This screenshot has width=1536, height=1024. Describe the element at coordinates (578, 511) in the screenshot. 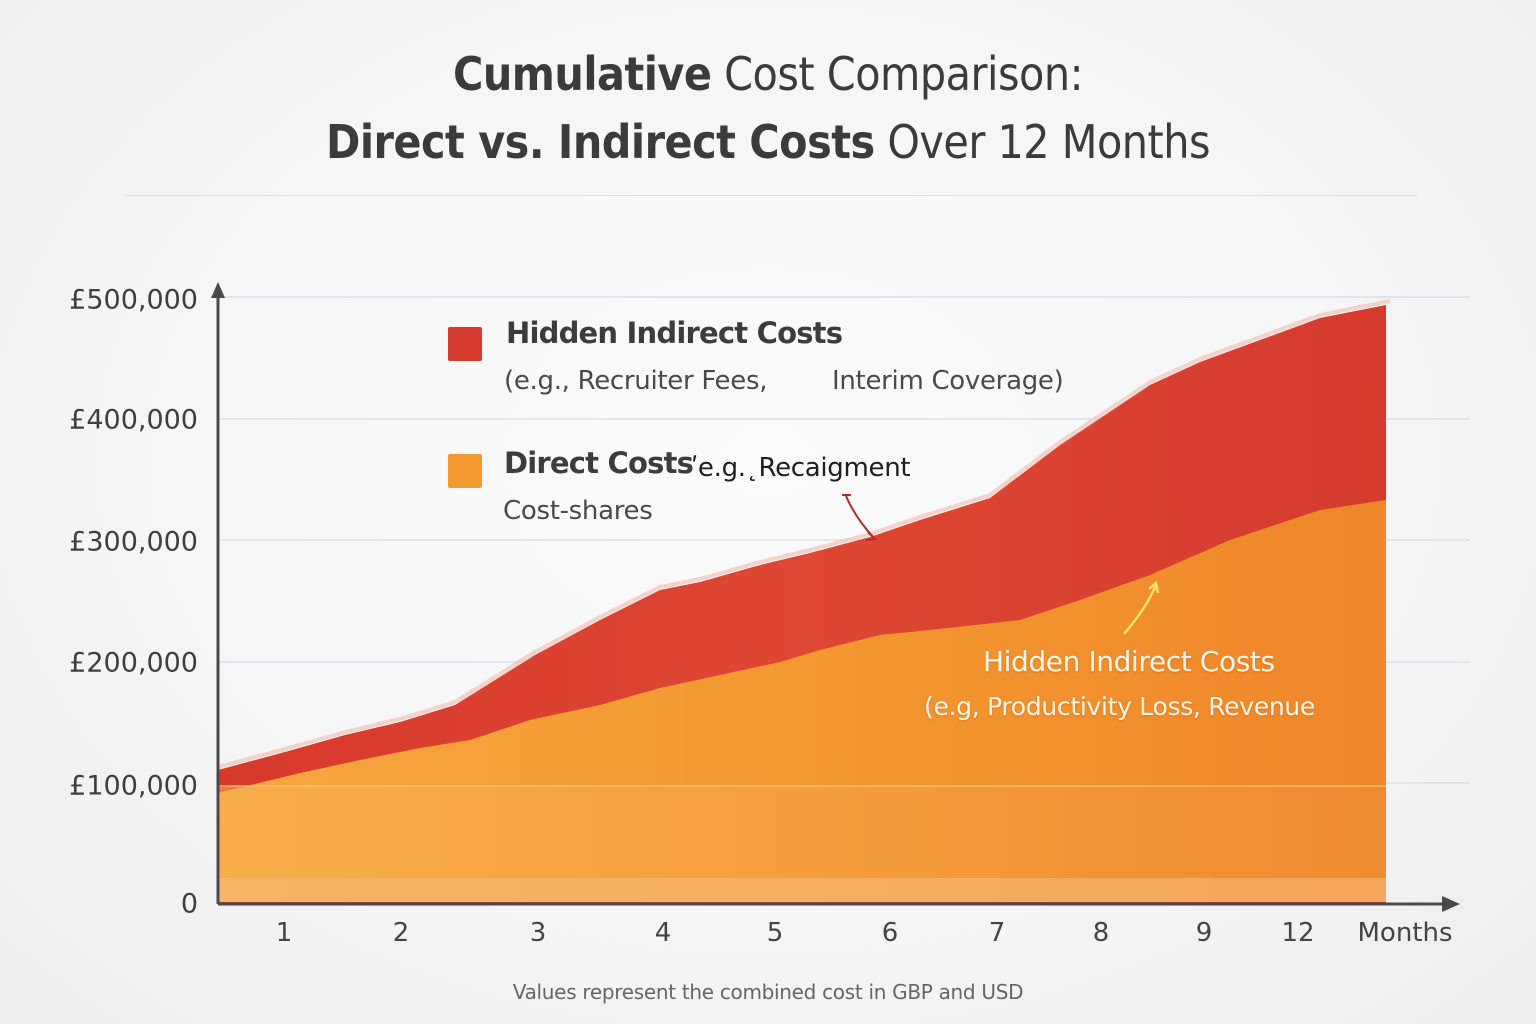

I see `legend-sub-direct: Cost-shares` at that location.